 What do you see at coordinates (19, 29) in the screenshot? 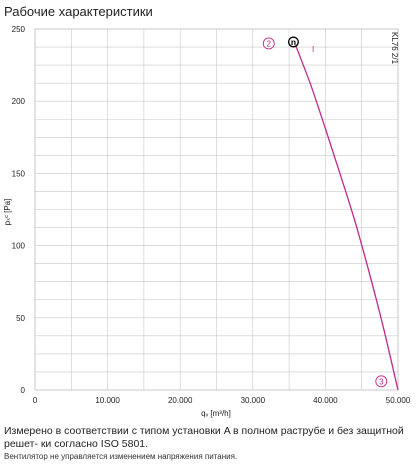
I see `y-tick-label: 250` at bounding box center [19, 29].